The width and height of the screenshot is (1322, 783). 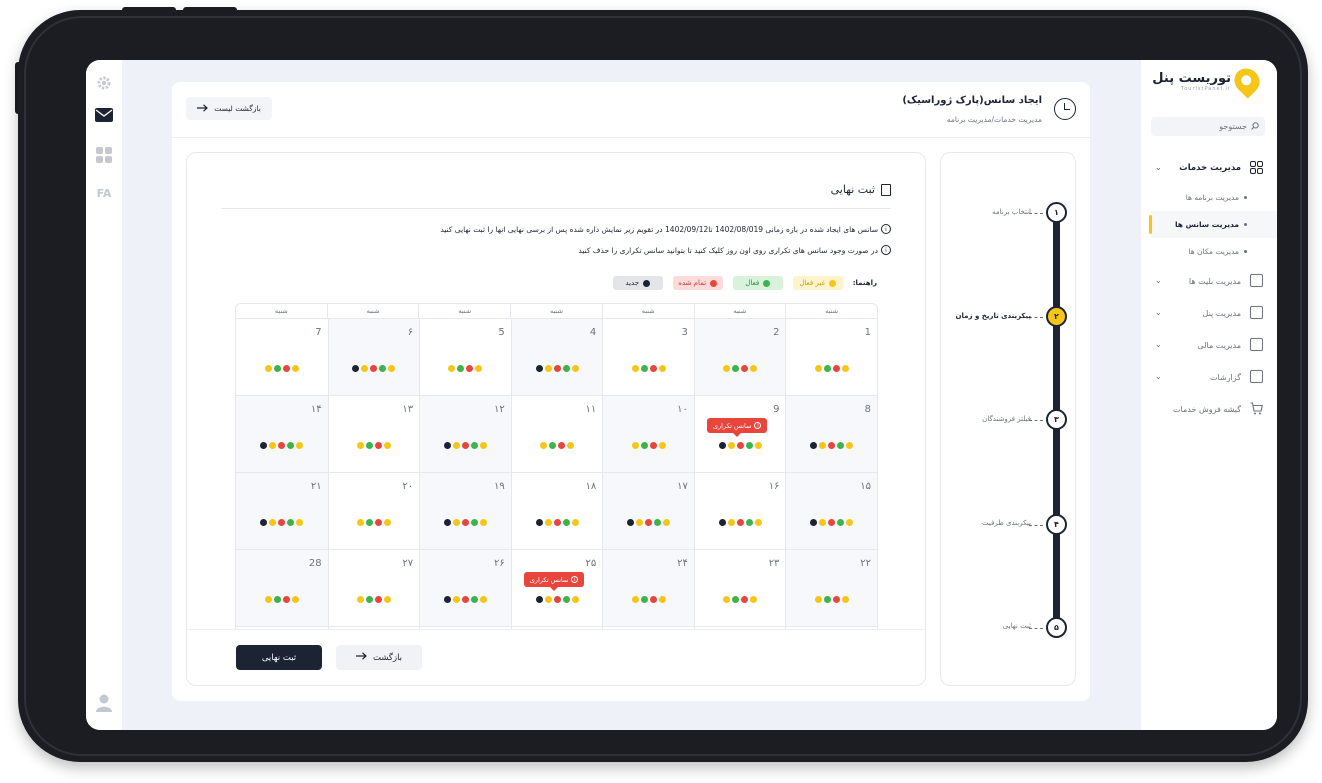 What do you see at coordinates (465, 511) in the screenshot?
I see `calendar-day-cell: ۱۹` at bounding box center [465, 511].